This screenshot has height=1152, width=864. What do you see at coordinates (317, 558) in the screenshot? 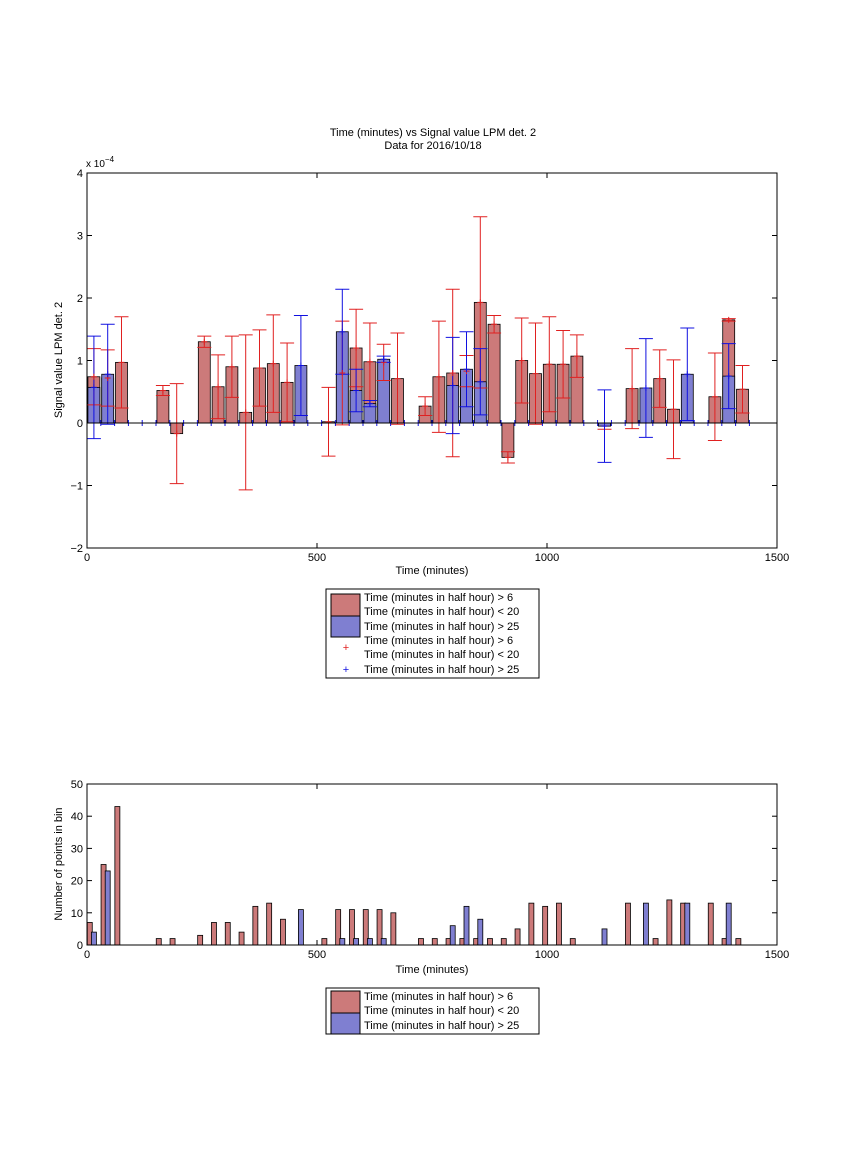
I see `x-tick-label-1: 500` at bounding box center [317, 558].